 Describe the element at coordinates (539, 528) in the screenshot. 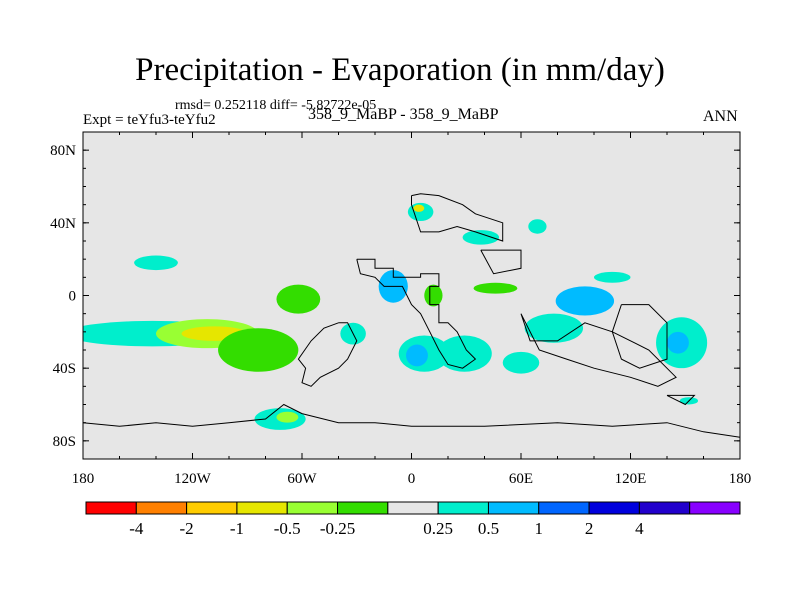

I see `colorbar-label-7: 1` at that location.